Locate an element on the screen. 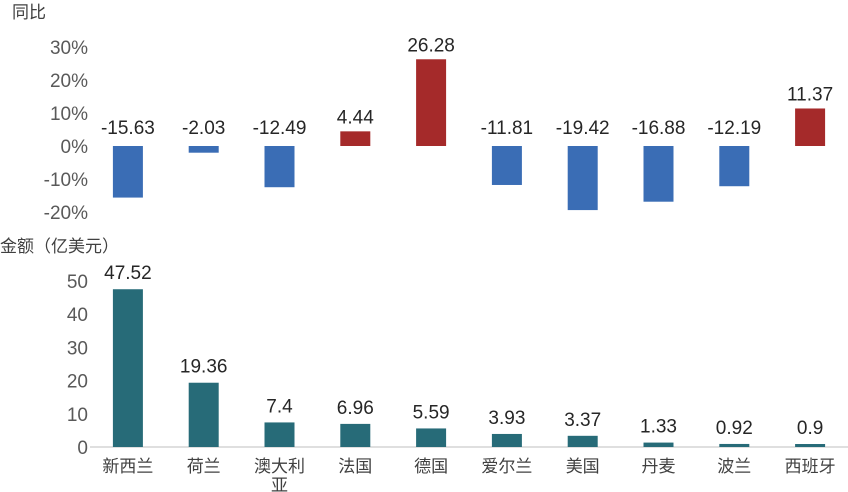 Image resolution: width=848 pixels, height=492 pixels. x-category-label: 西班牙 is located at coordinates (810, 467).